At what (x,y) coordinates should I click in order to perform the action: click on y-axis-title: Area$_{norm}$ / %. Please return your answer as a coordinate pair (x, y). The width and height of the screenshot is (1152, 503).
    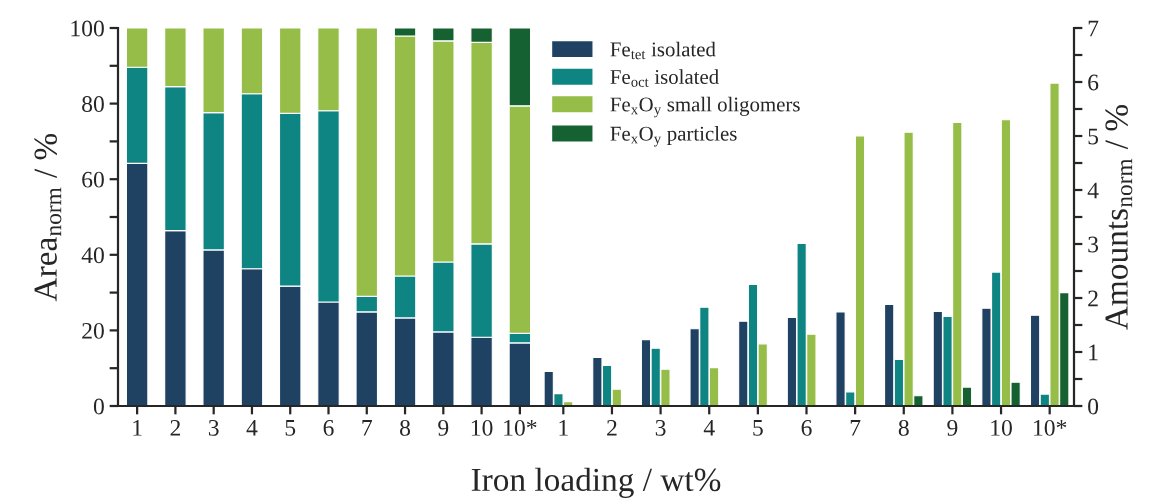
    Looking at the image, I should click on (48, 217).